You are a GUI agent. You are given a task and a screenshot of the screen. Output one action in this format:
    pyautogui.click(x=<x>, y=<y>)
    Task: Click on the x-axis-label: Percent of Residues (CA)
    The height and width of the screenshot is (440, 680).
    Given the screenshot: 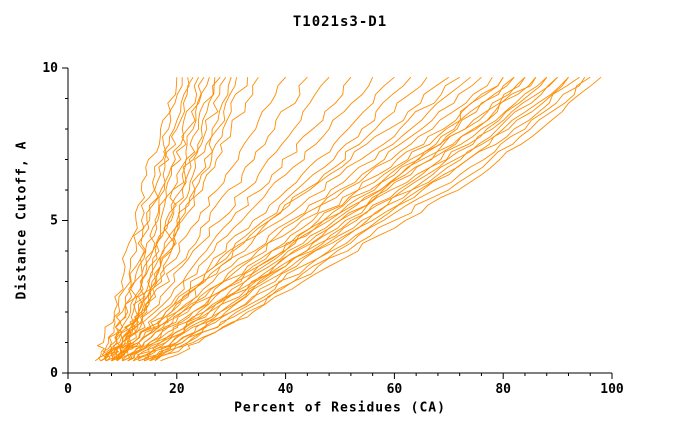 What is the action you would take?
    pyautogui.click(x=340, y=408)
    